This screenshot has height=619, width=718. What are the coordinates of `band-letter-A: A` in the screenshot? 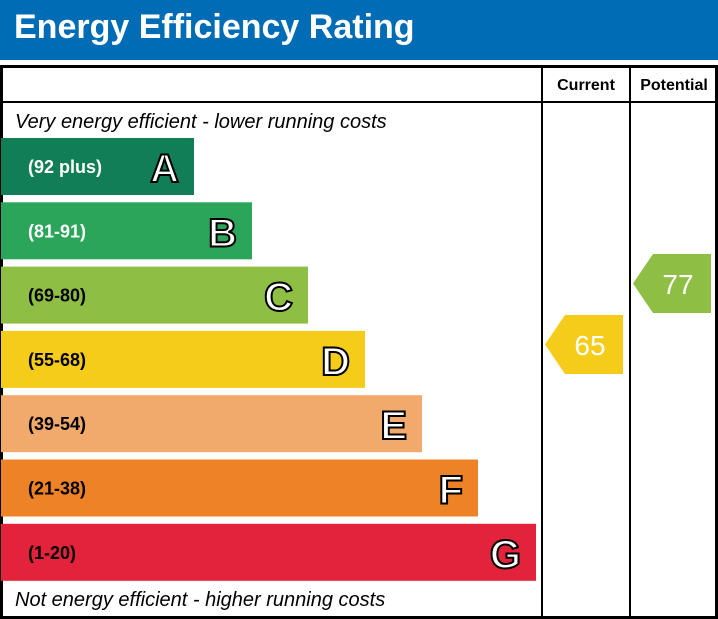 It's located at (164, 169).